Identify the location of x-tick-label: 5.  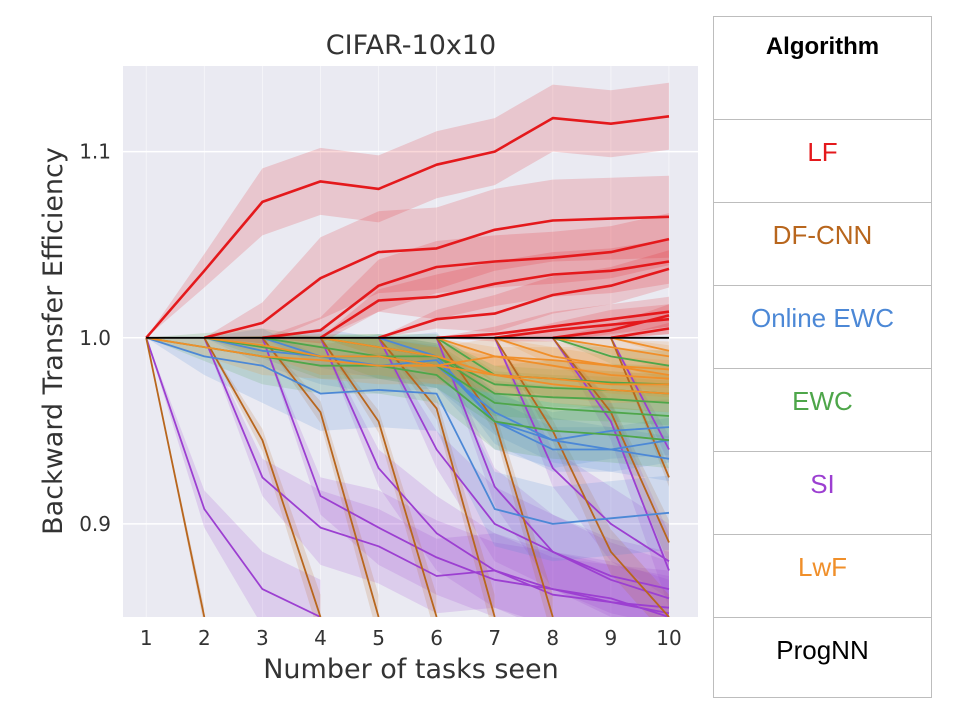
(378, 638).